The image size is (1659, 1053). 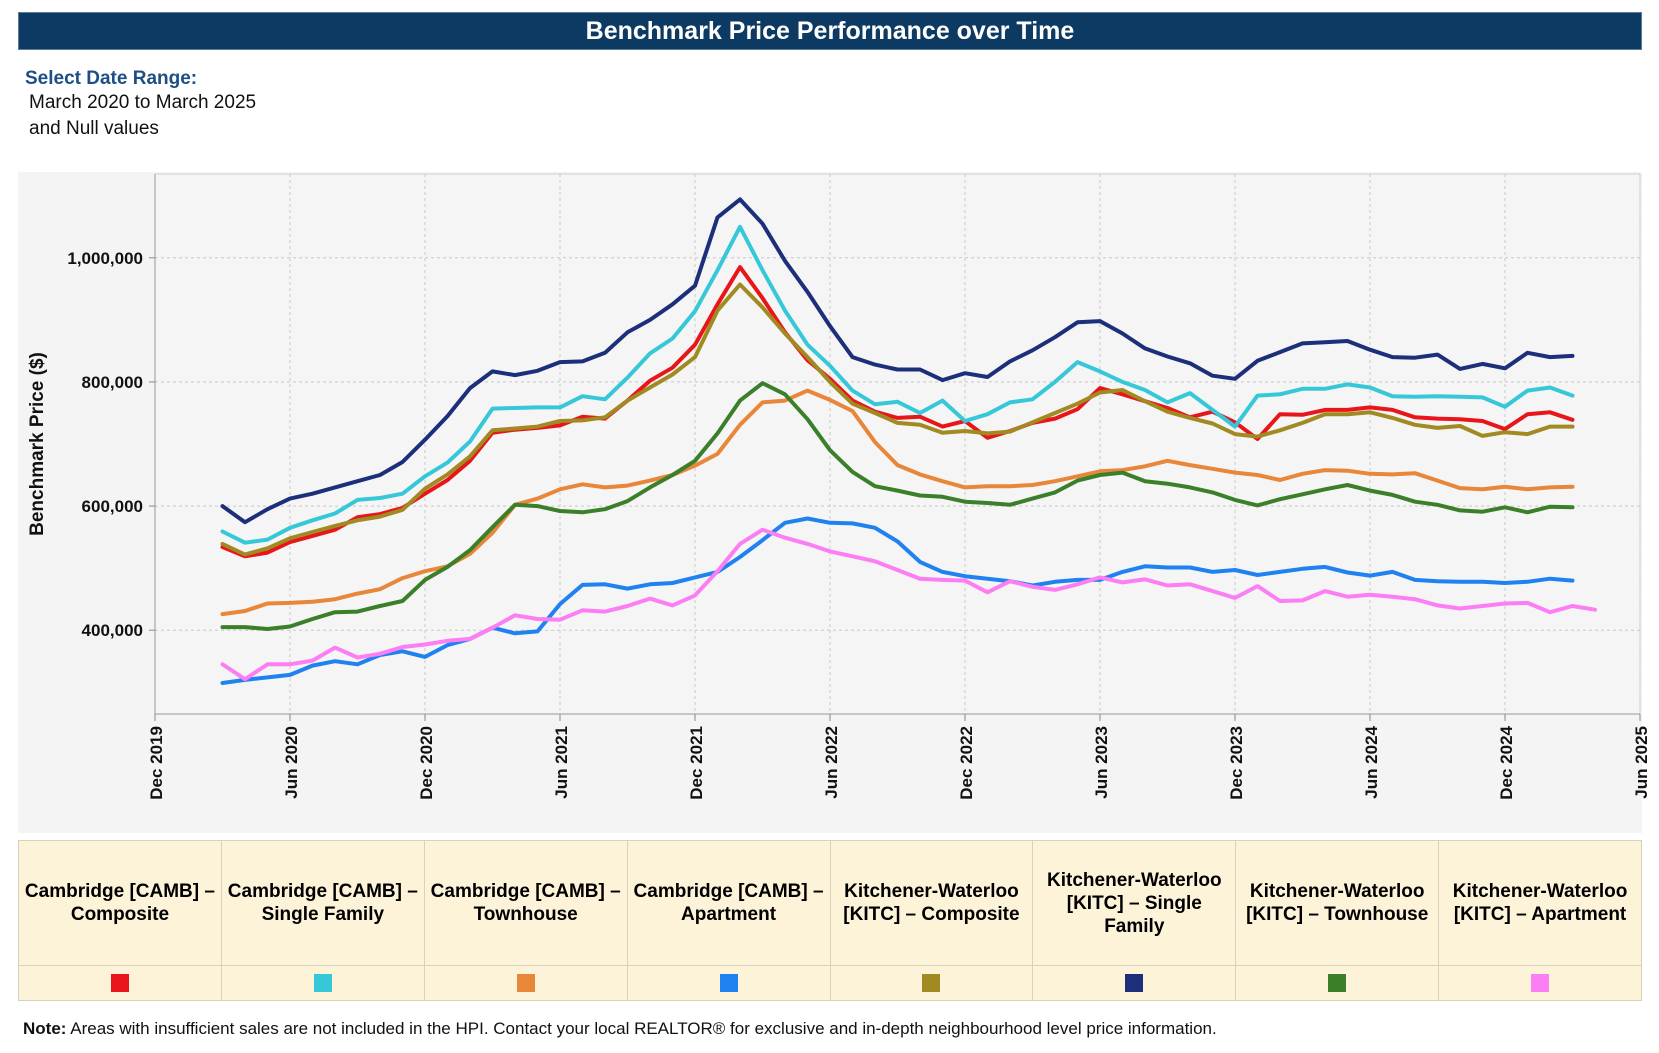 What do you see at coordinates (966, 763) in the screenshot?
I see `x-tick-label: Dec 2022` at bounding box center [966, 763].